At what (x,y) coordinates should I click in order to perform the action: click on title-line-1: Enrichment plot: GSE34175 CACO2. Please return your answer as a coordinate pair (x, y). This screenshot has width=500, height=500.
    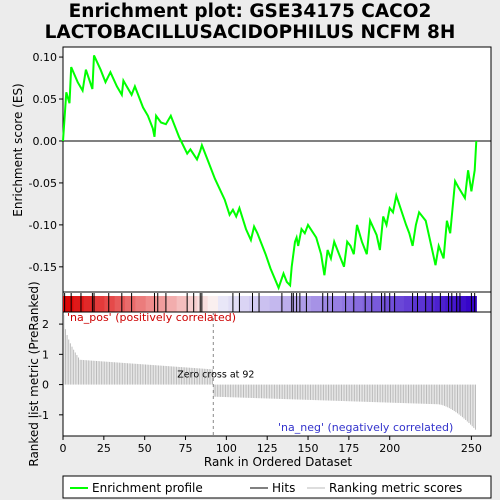
    Looking at the image, I should click on (250, 11).